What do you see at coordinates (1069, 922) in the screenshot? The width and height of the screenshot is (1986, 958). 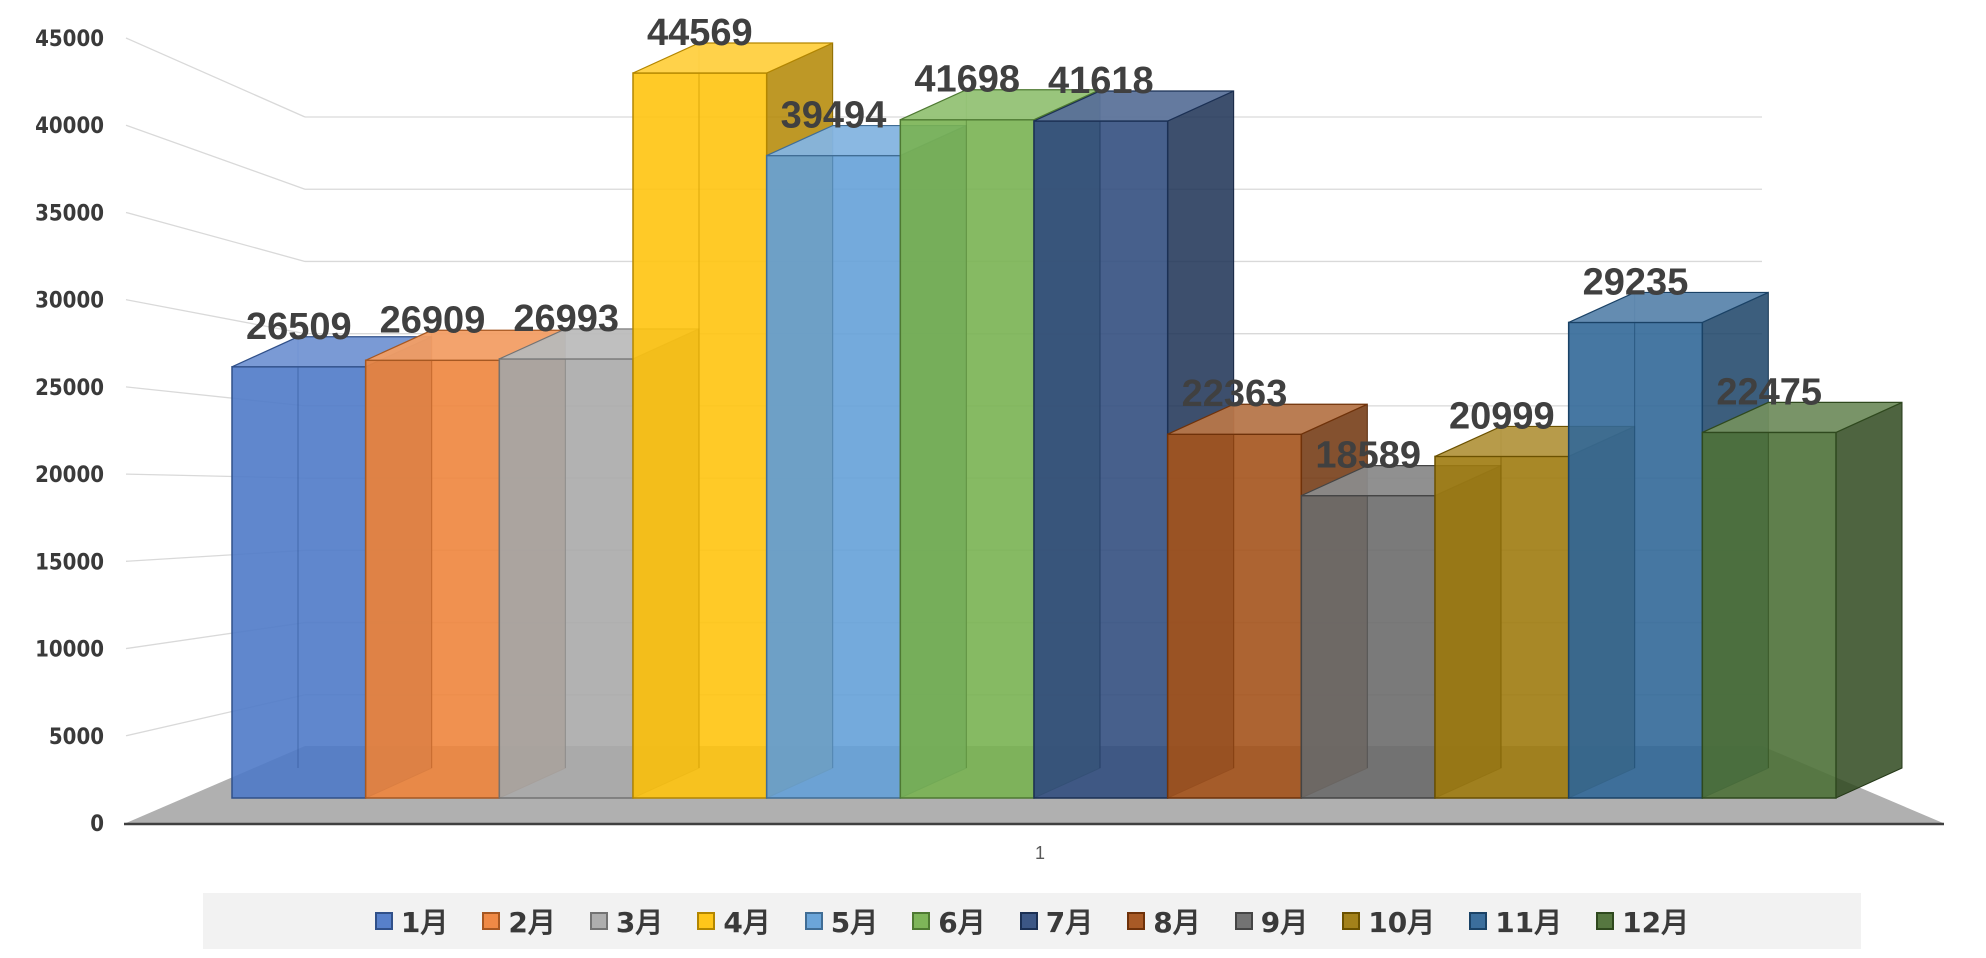 I see `legend-label: 7月` at bounding box center [1069, 922].